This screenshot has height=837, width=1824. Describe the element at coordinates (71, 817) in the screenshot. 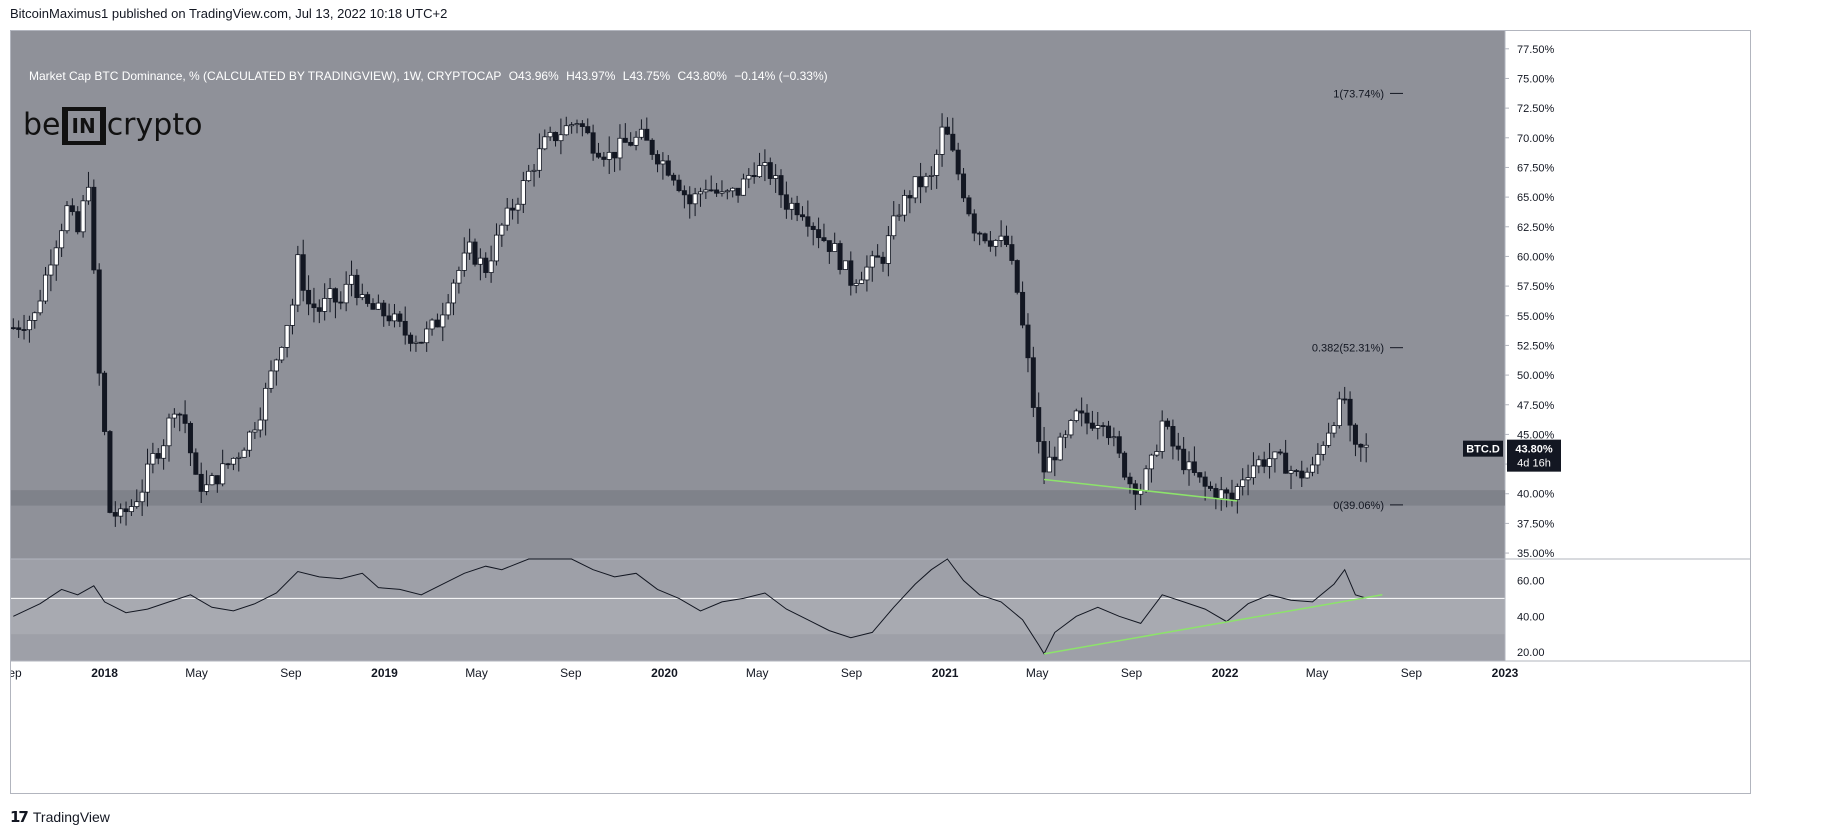

I see `tradingview-wordmark: TradingView` at that location.